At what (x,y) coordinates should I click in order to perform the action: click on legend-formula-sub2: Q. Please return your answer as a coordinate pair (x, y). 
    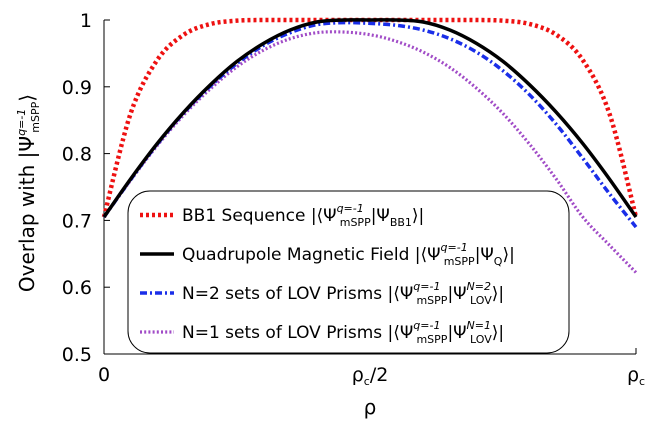
    Looking at the image, I should click on (498, 261).